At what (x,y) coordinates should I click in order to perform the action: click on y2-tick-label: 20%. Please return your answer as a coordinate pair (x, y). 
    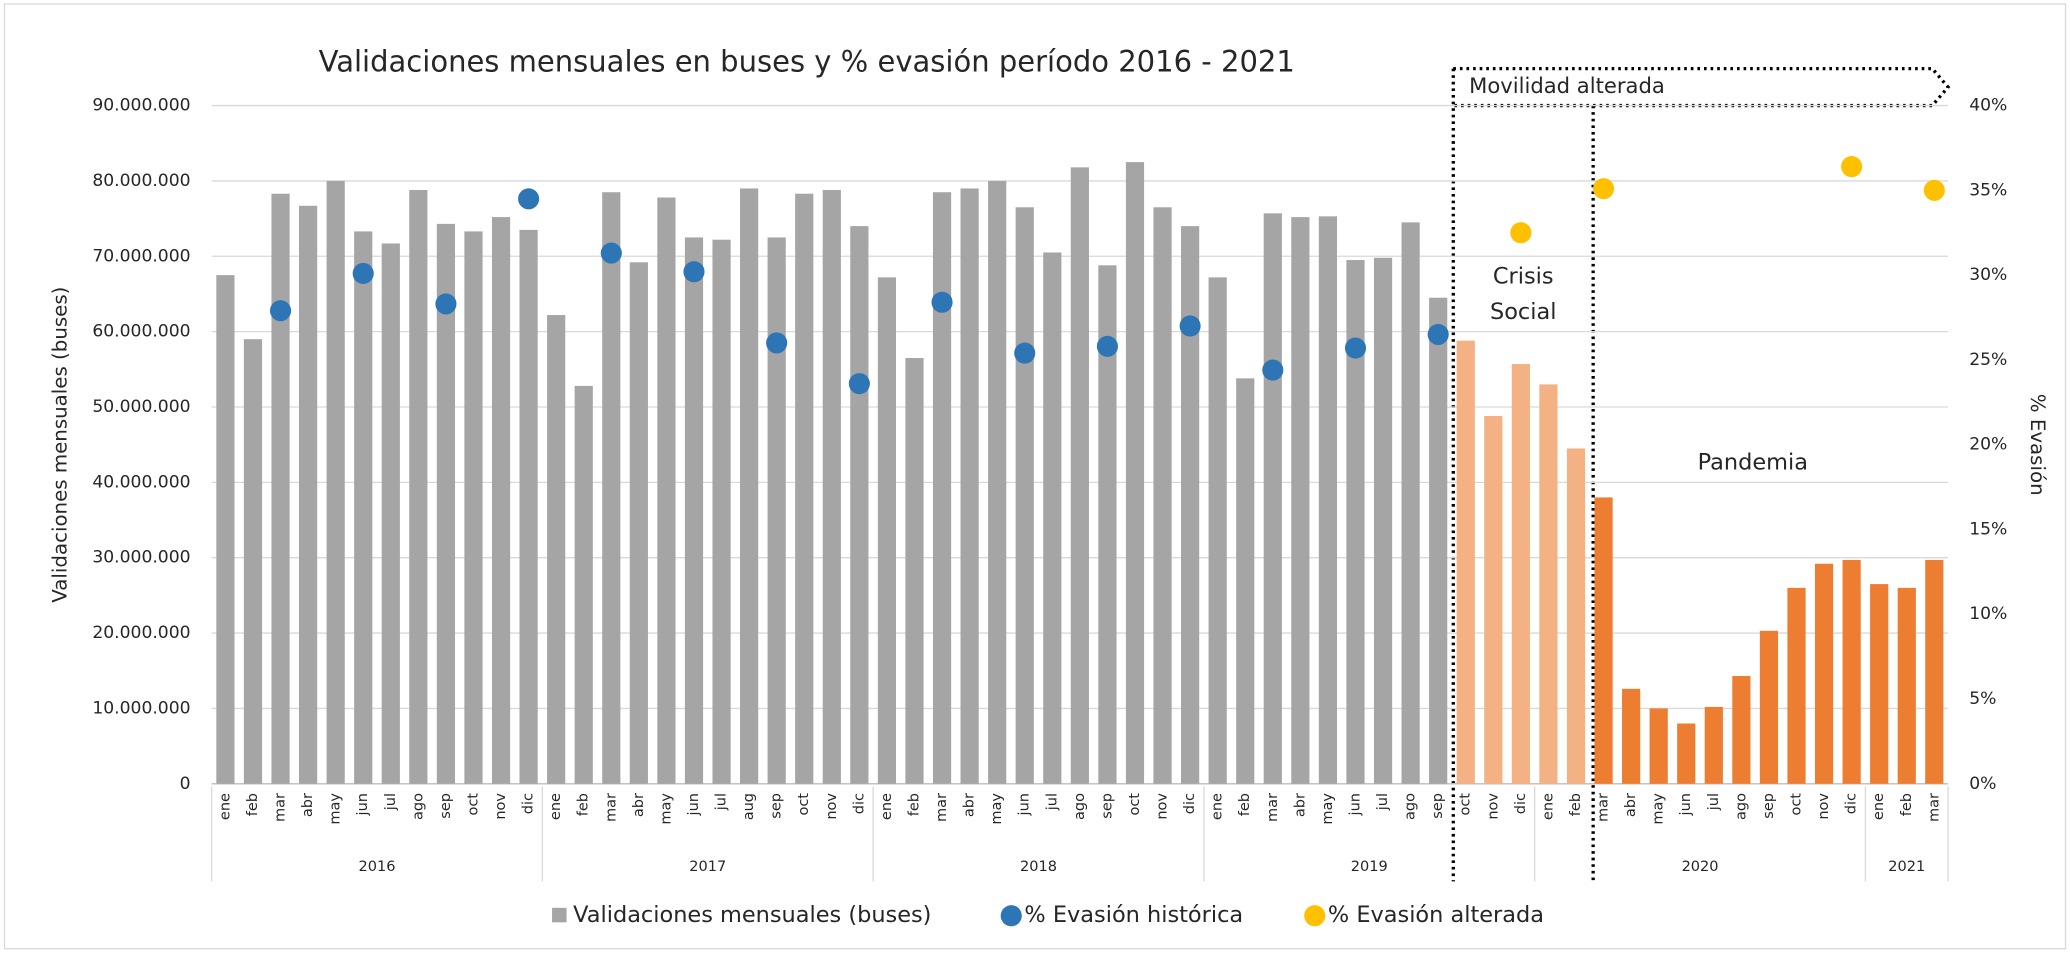
    Looking at the image, I should click on (1988, 445).